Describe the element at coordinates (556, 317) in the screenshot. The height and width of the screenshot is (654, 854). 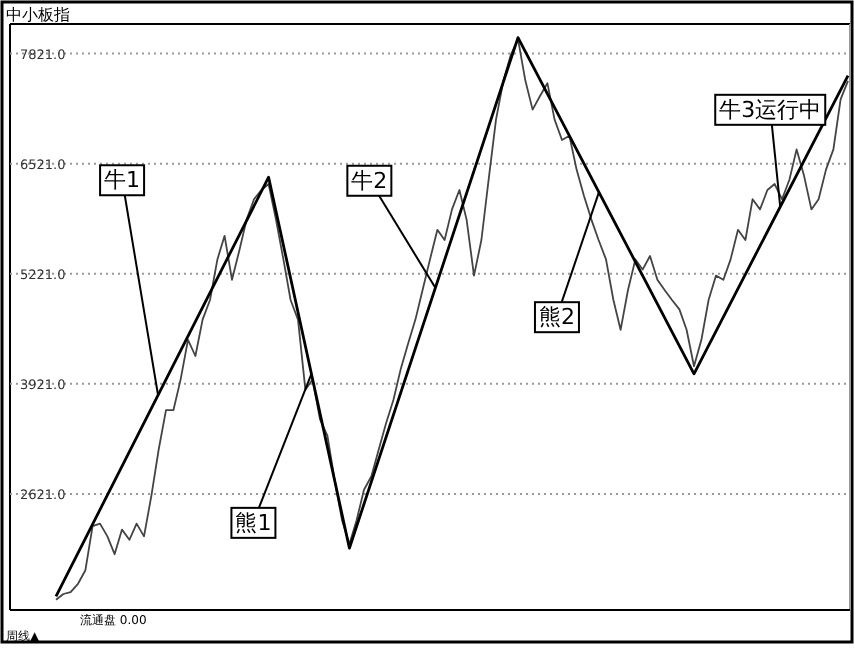
I see `annotation: 熊2` at that location.